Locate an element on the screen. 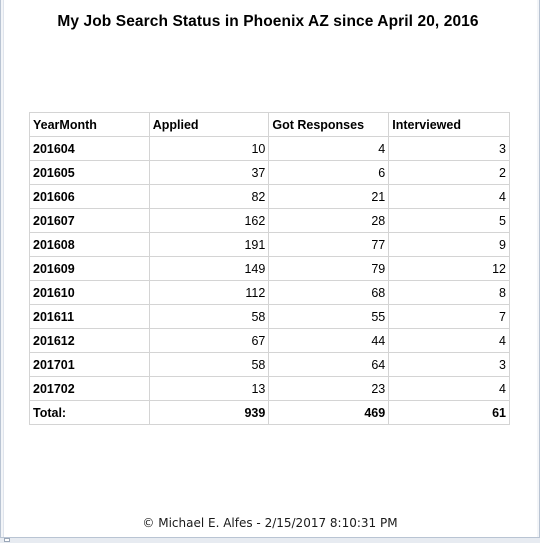 The width and height of the screenshot is (540, 543). table-row: 201607 162 28 5 is located at coordinates (269, 220).